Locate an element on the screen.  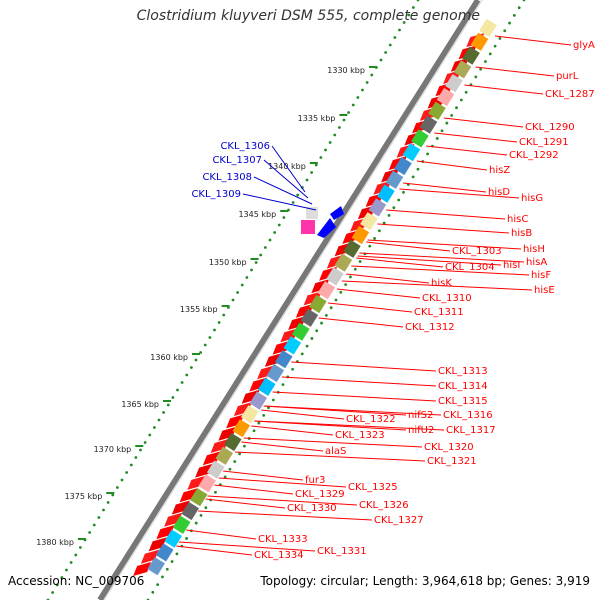
gene-label: CKL_1291 is located at coordinates (544, 142).